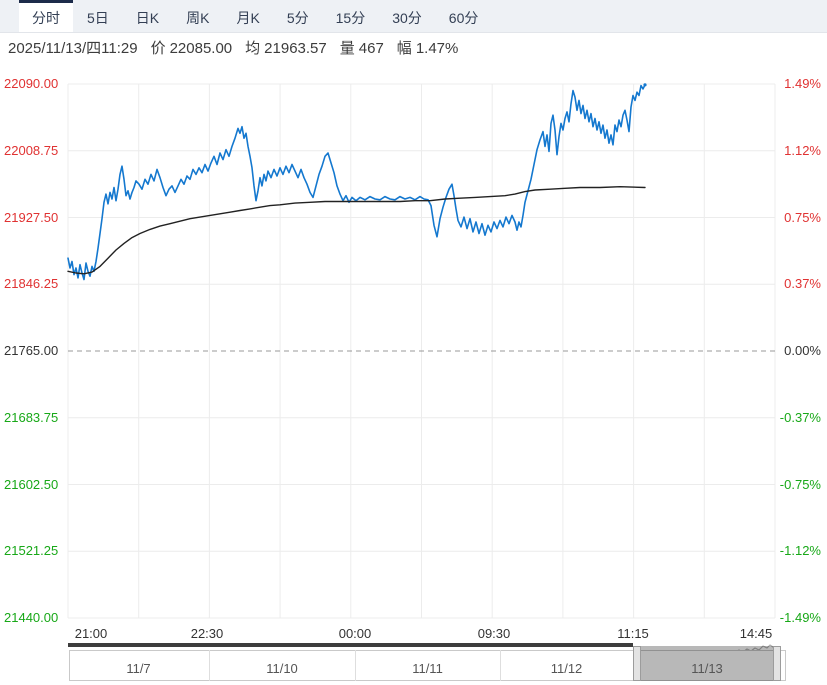 This screenshot has height=685, width=827. I want to click on navigator-date-label: 11/12, so click(566, 668).